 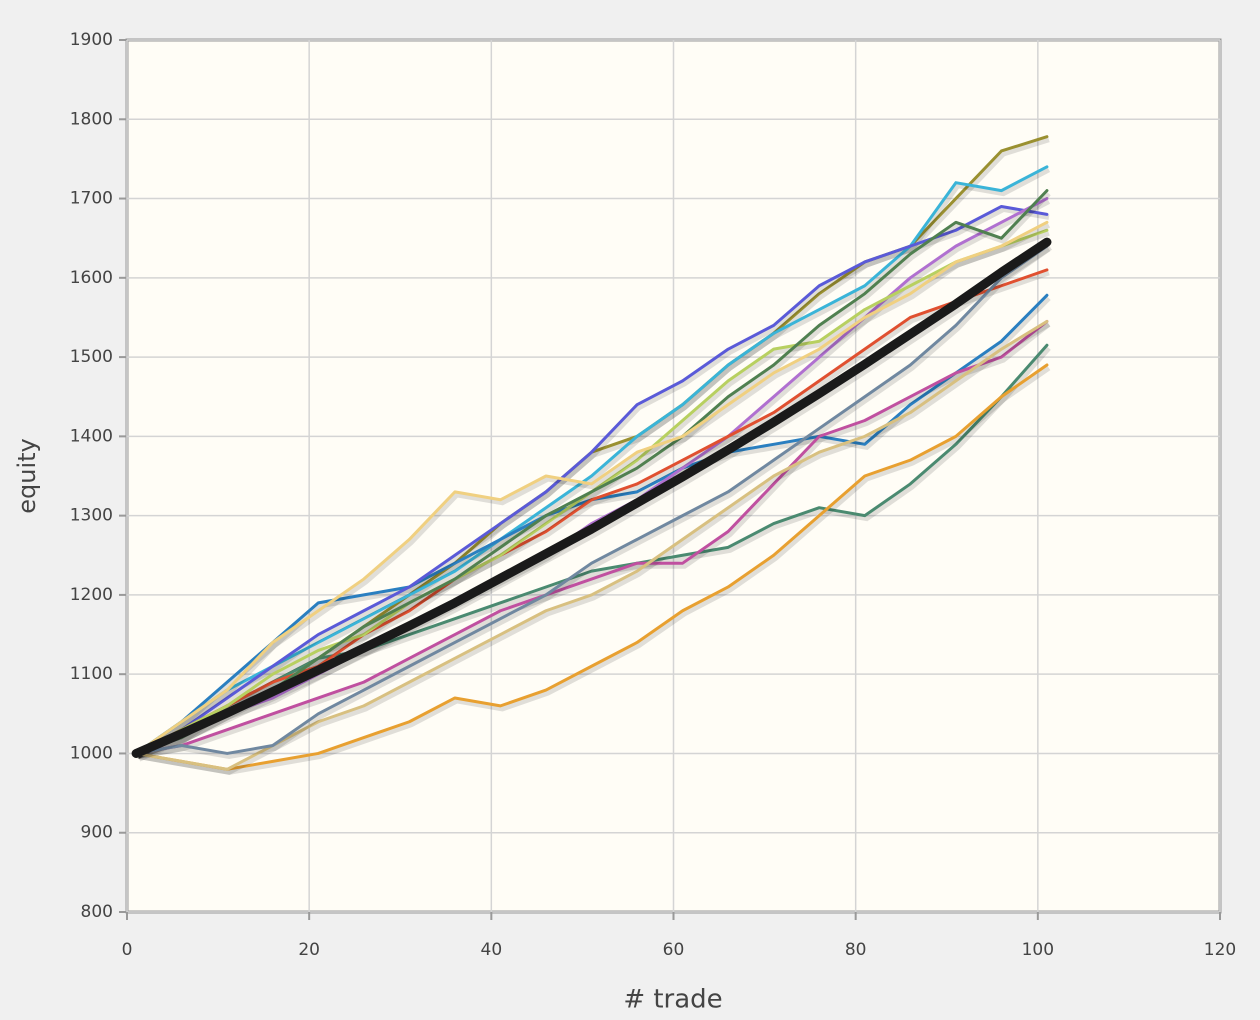 I want to click on x-tick-label: 120, so click(x=1220, y=950).